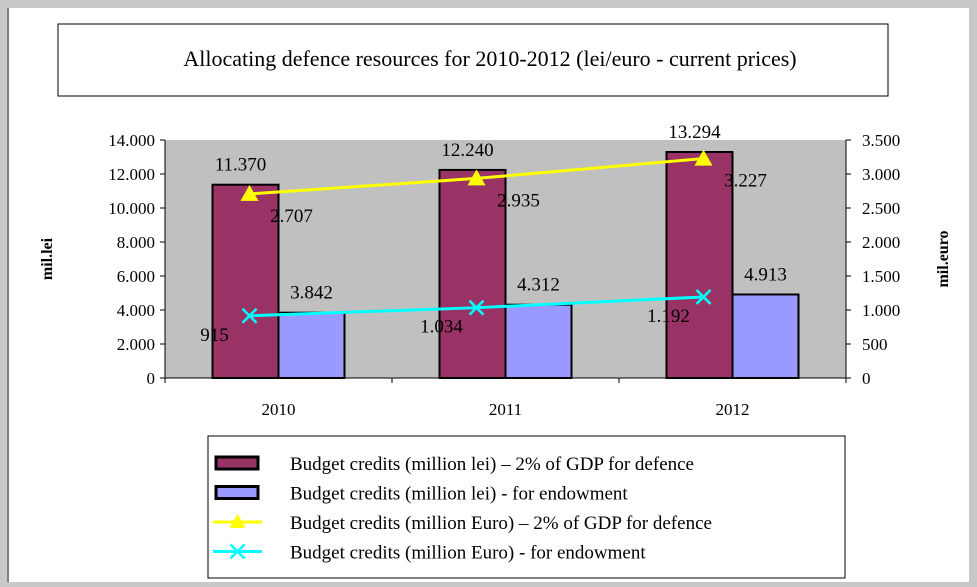 Image resolution: width=977 pixels, height=587 pixels. What do you see at coordinates (131, 140) in the screenshot?
I see `left-tick-label: 14.000` at bounding box center [131, 140].